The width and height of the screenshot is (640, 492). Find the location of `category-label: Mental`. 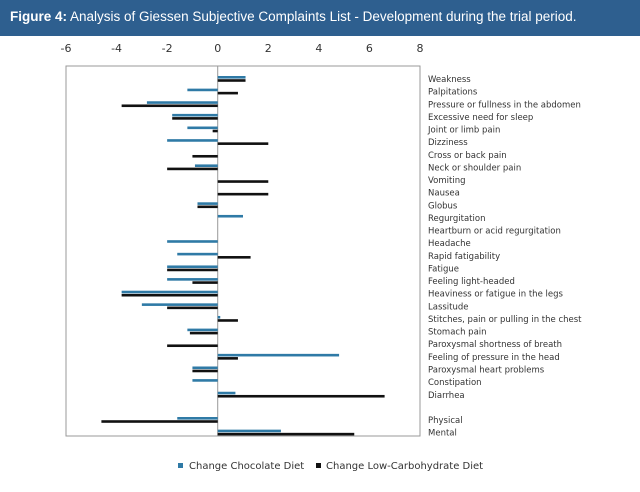

category-label: Mental is located at coordinates (442, 434).